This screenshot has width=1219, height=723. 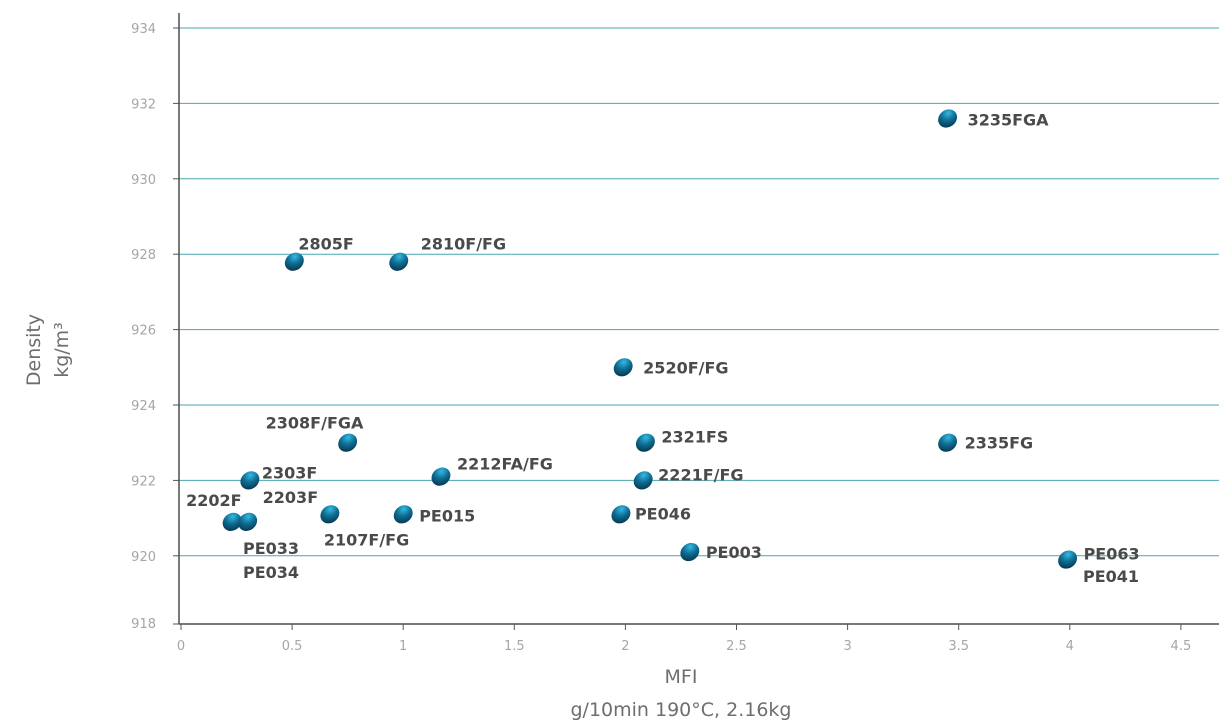 What do you see at coordinates (34, 350) in the screenshot?
I see `y-axis-title: Density` at bounding box center [34, 350].